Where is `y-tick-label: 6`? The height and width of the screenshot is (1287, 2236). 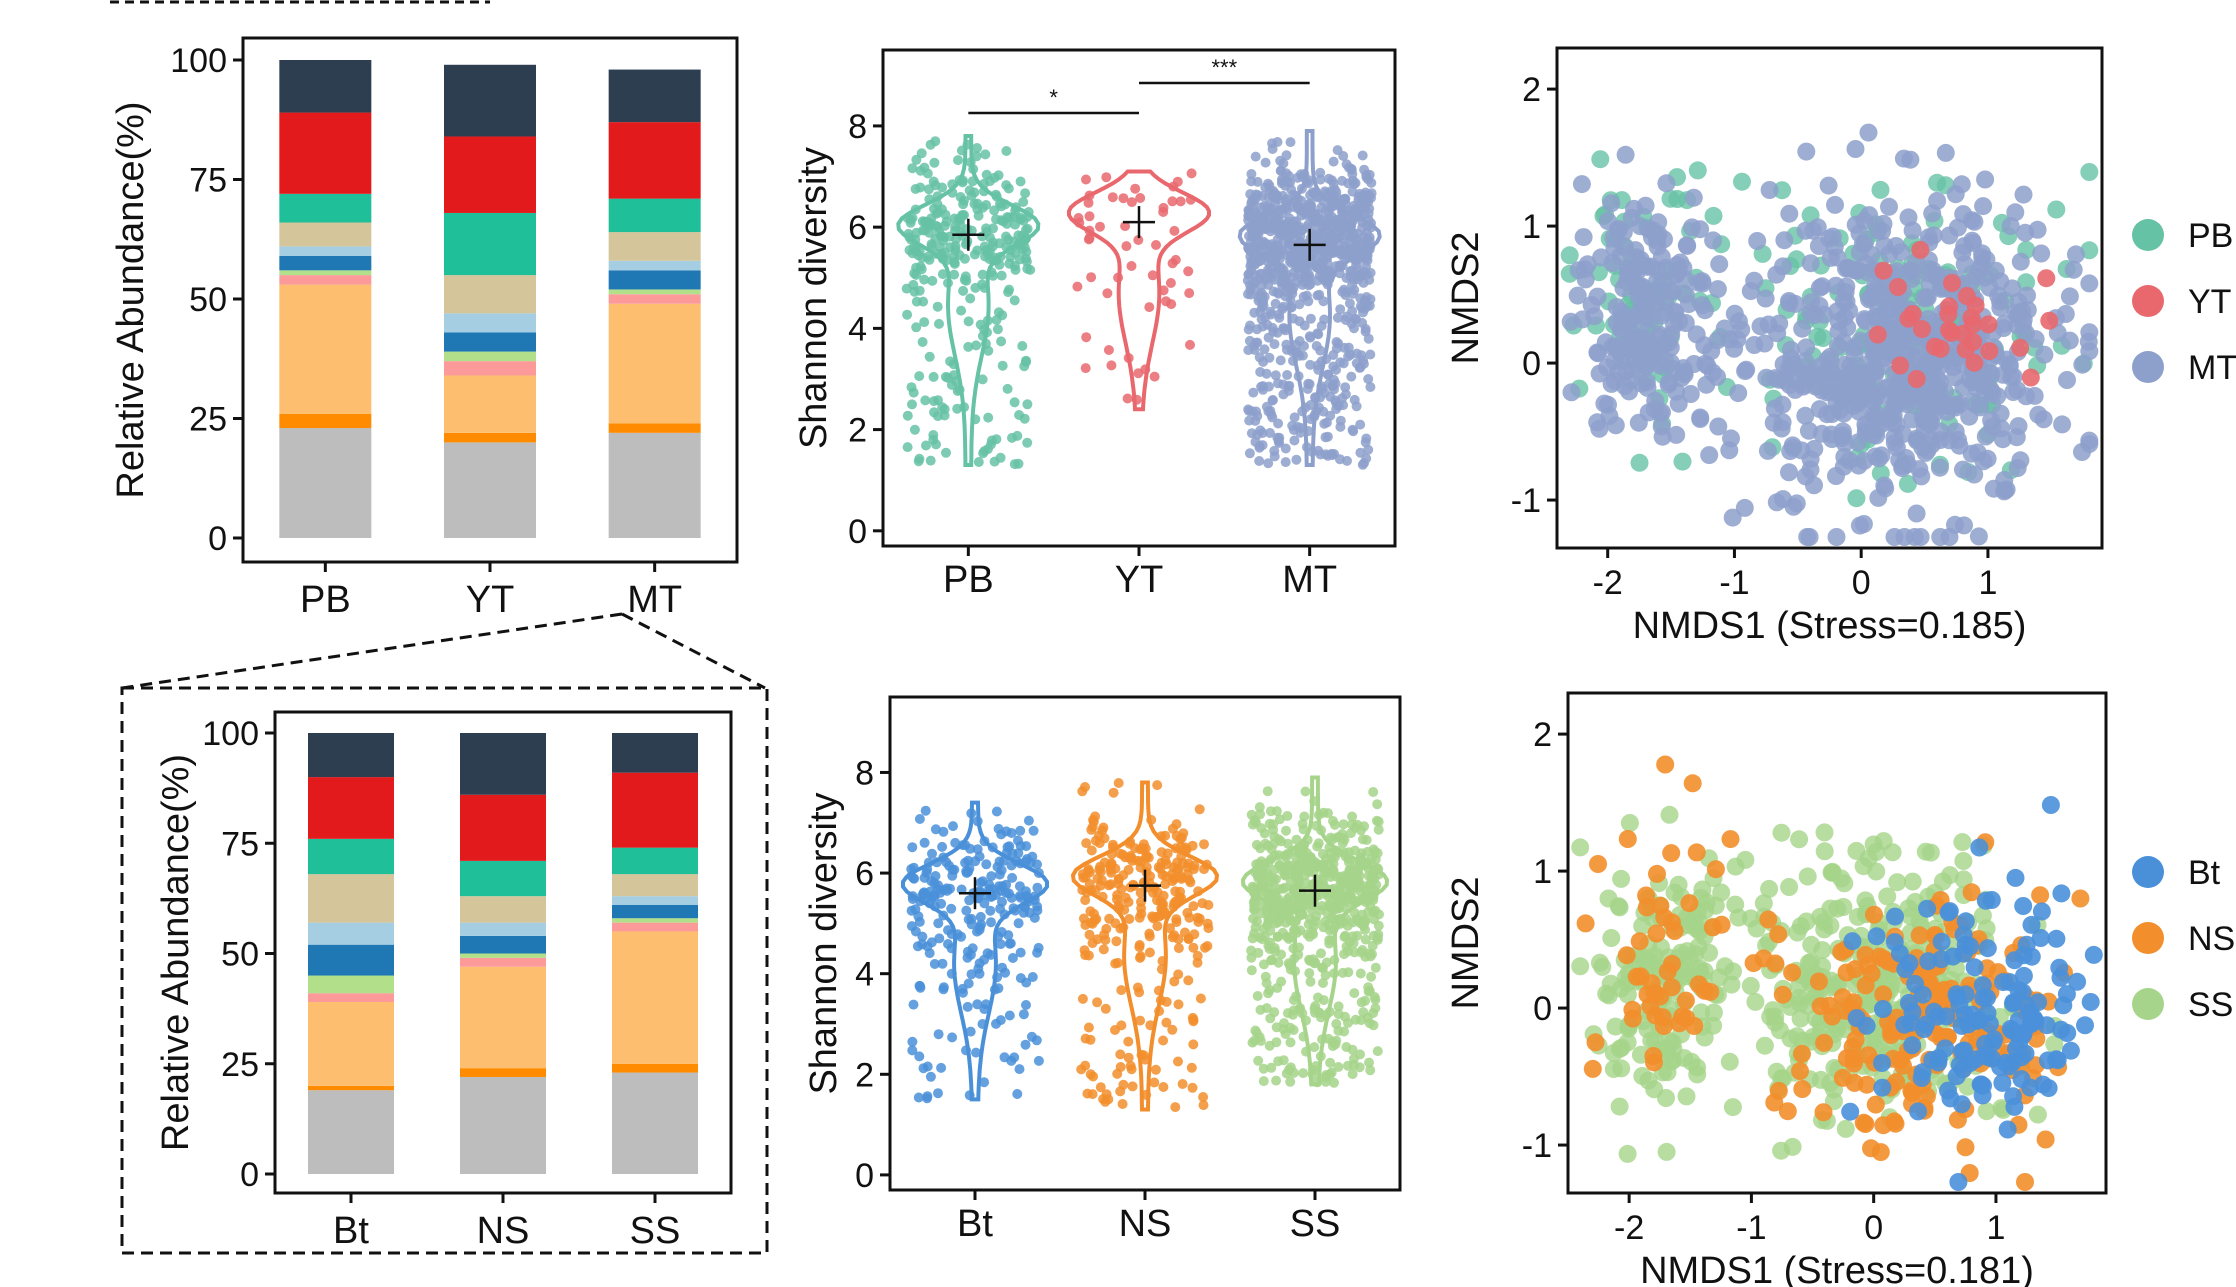 y-tick-label: 6 is located at coordinates (864, 874).